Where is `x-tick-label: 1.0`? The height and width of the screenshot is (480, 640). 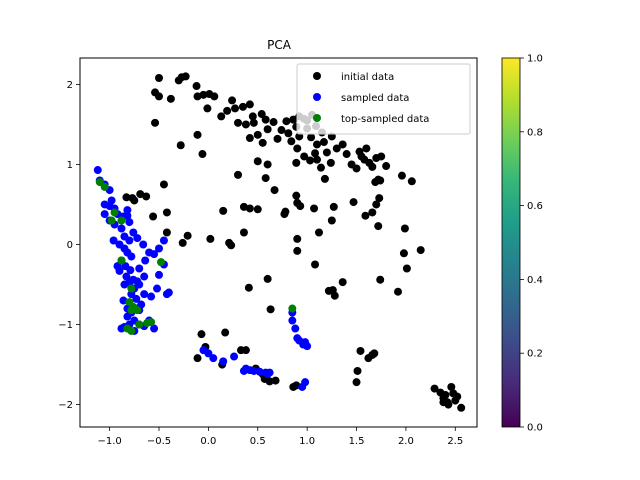 x-tick-label: 1.0 is located at coordinates (307, 441).